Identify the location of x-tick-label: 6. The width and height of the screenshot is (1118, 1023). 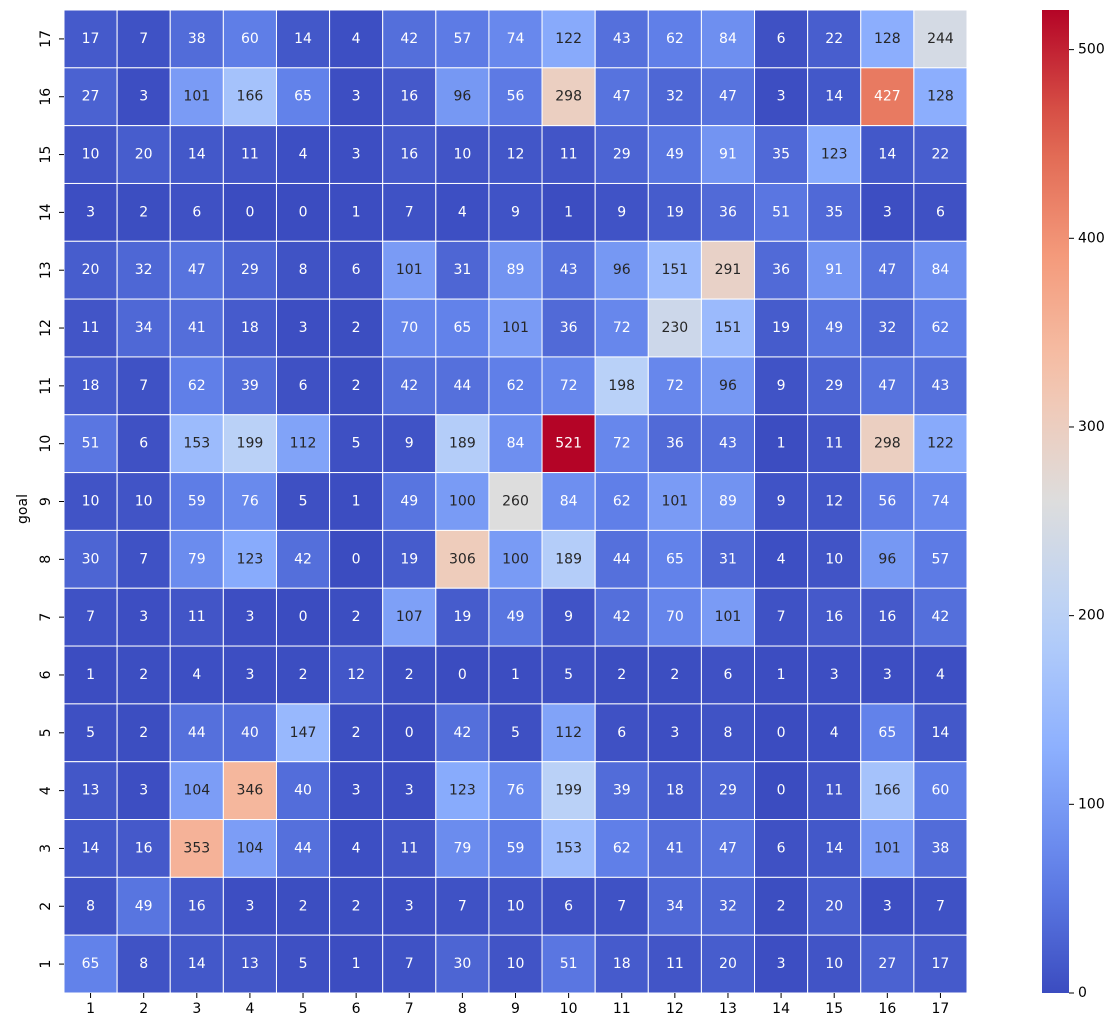
(356, 1009).